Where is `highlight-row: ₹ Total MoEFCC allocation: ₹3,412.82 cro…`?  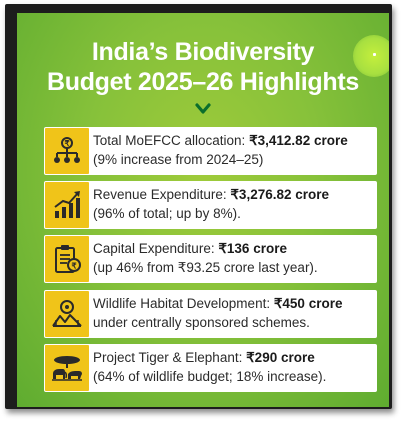
highlight-row: ₹ Total MoEFCC allocation: ₹3,412.82 cro… is located at coordinates (210, 151).